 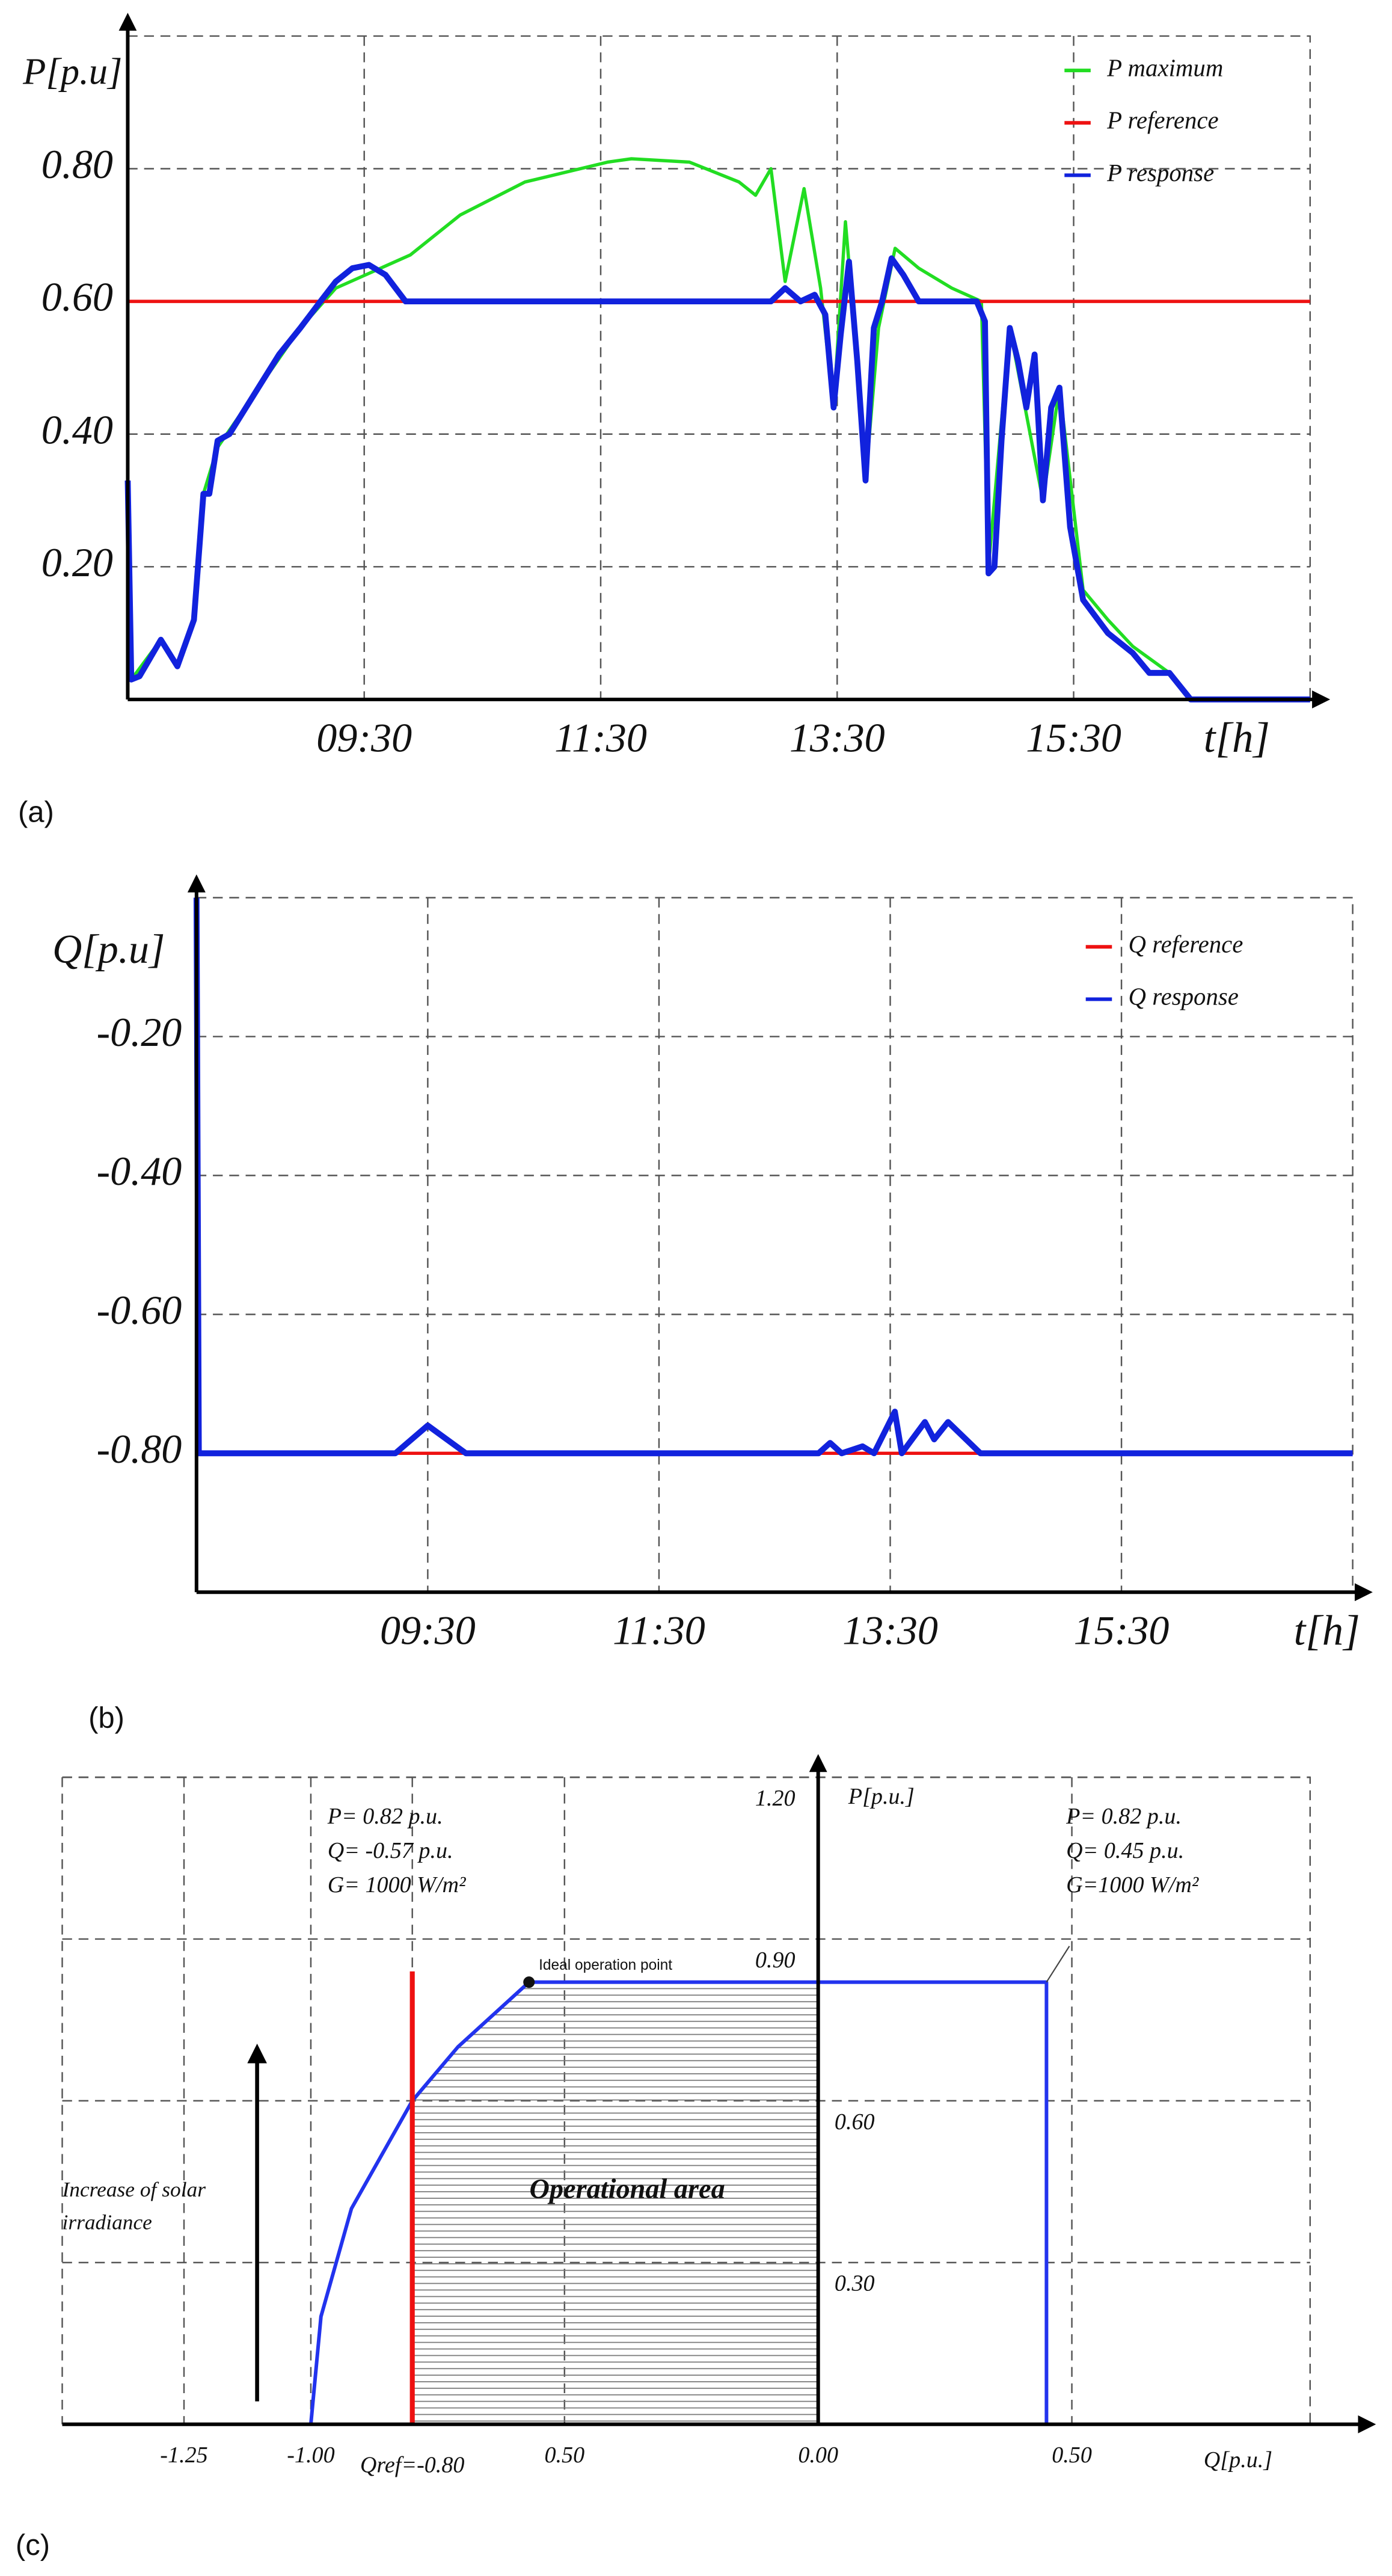 What do you see at coordinates (139, 1032) in the screenshot?
I see `y-tick-label: -0.20` at bounding box center [139, 1032].